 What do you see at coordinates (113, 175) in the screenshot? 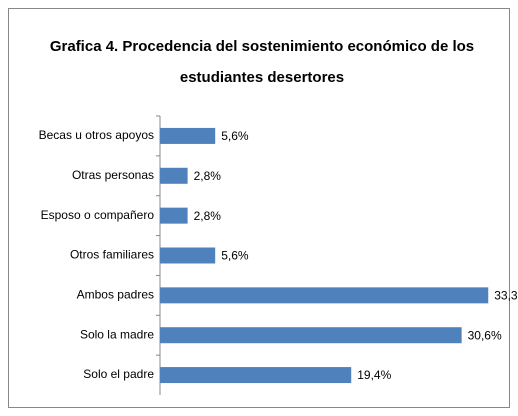
I see `y-tick-label: Otras personas` at bounding box center [113, 175].